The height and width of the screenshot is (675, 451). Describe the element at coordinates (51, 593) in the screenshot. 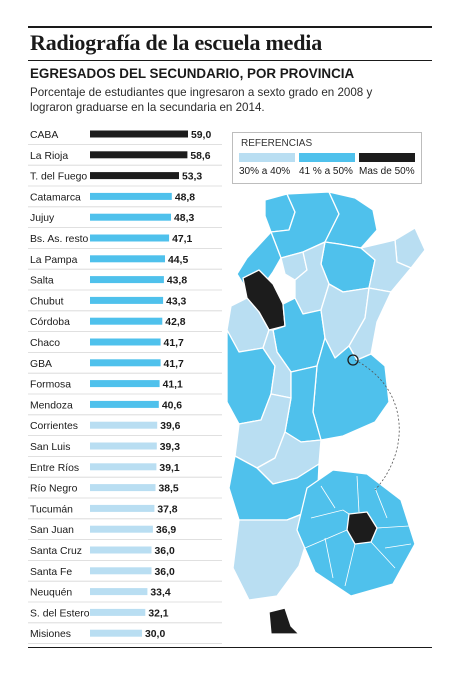

I see `category-label: Neuquén` at that location.